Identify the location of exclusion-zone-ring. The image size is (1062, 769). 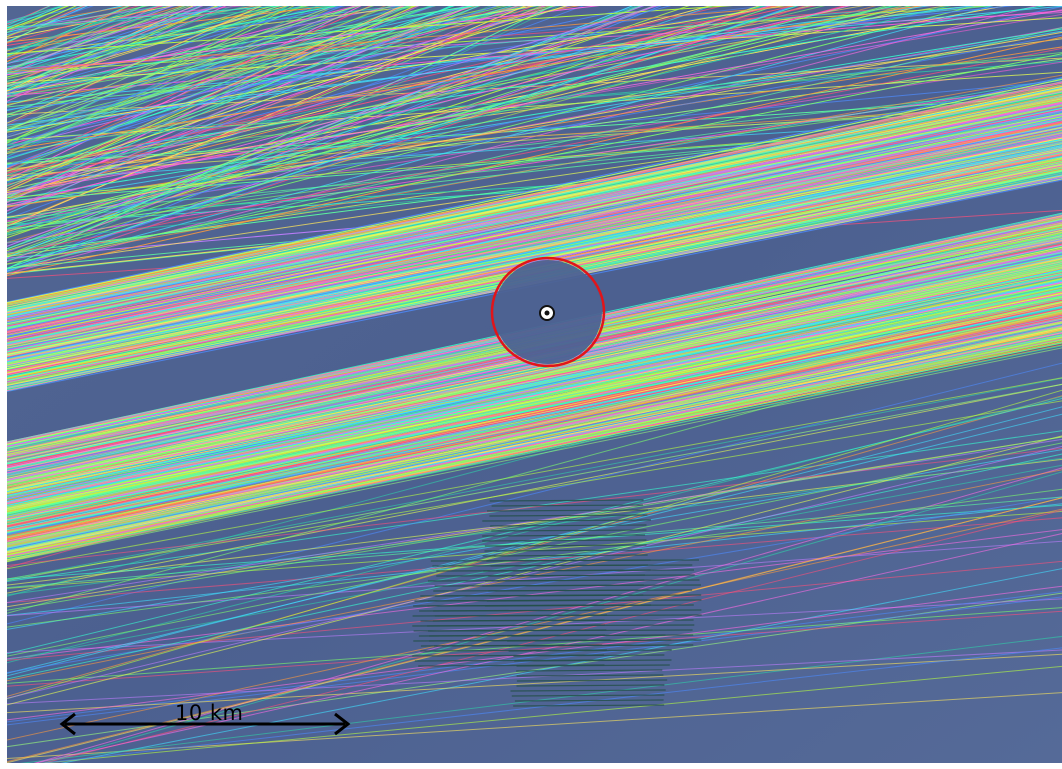
(548, 312).